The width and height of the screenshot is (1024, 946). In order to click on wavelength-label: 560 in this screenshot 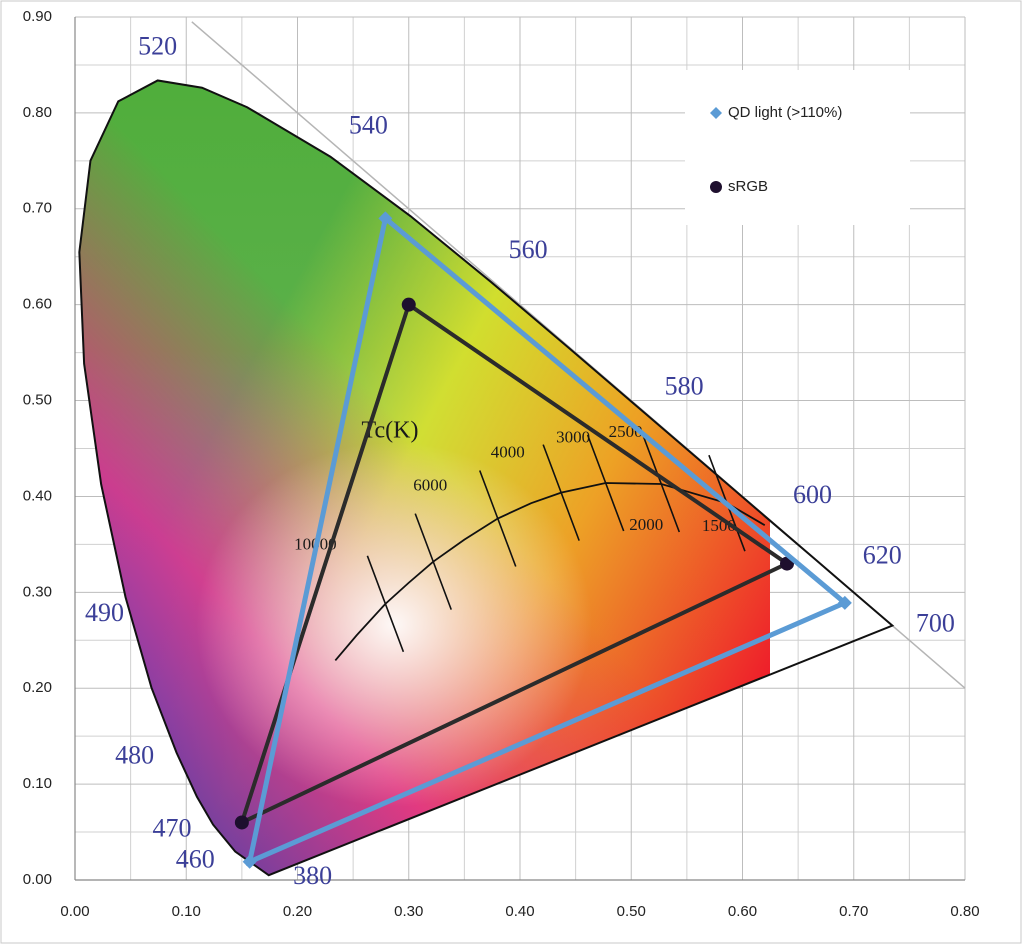, I will do `click(528, 249)`.